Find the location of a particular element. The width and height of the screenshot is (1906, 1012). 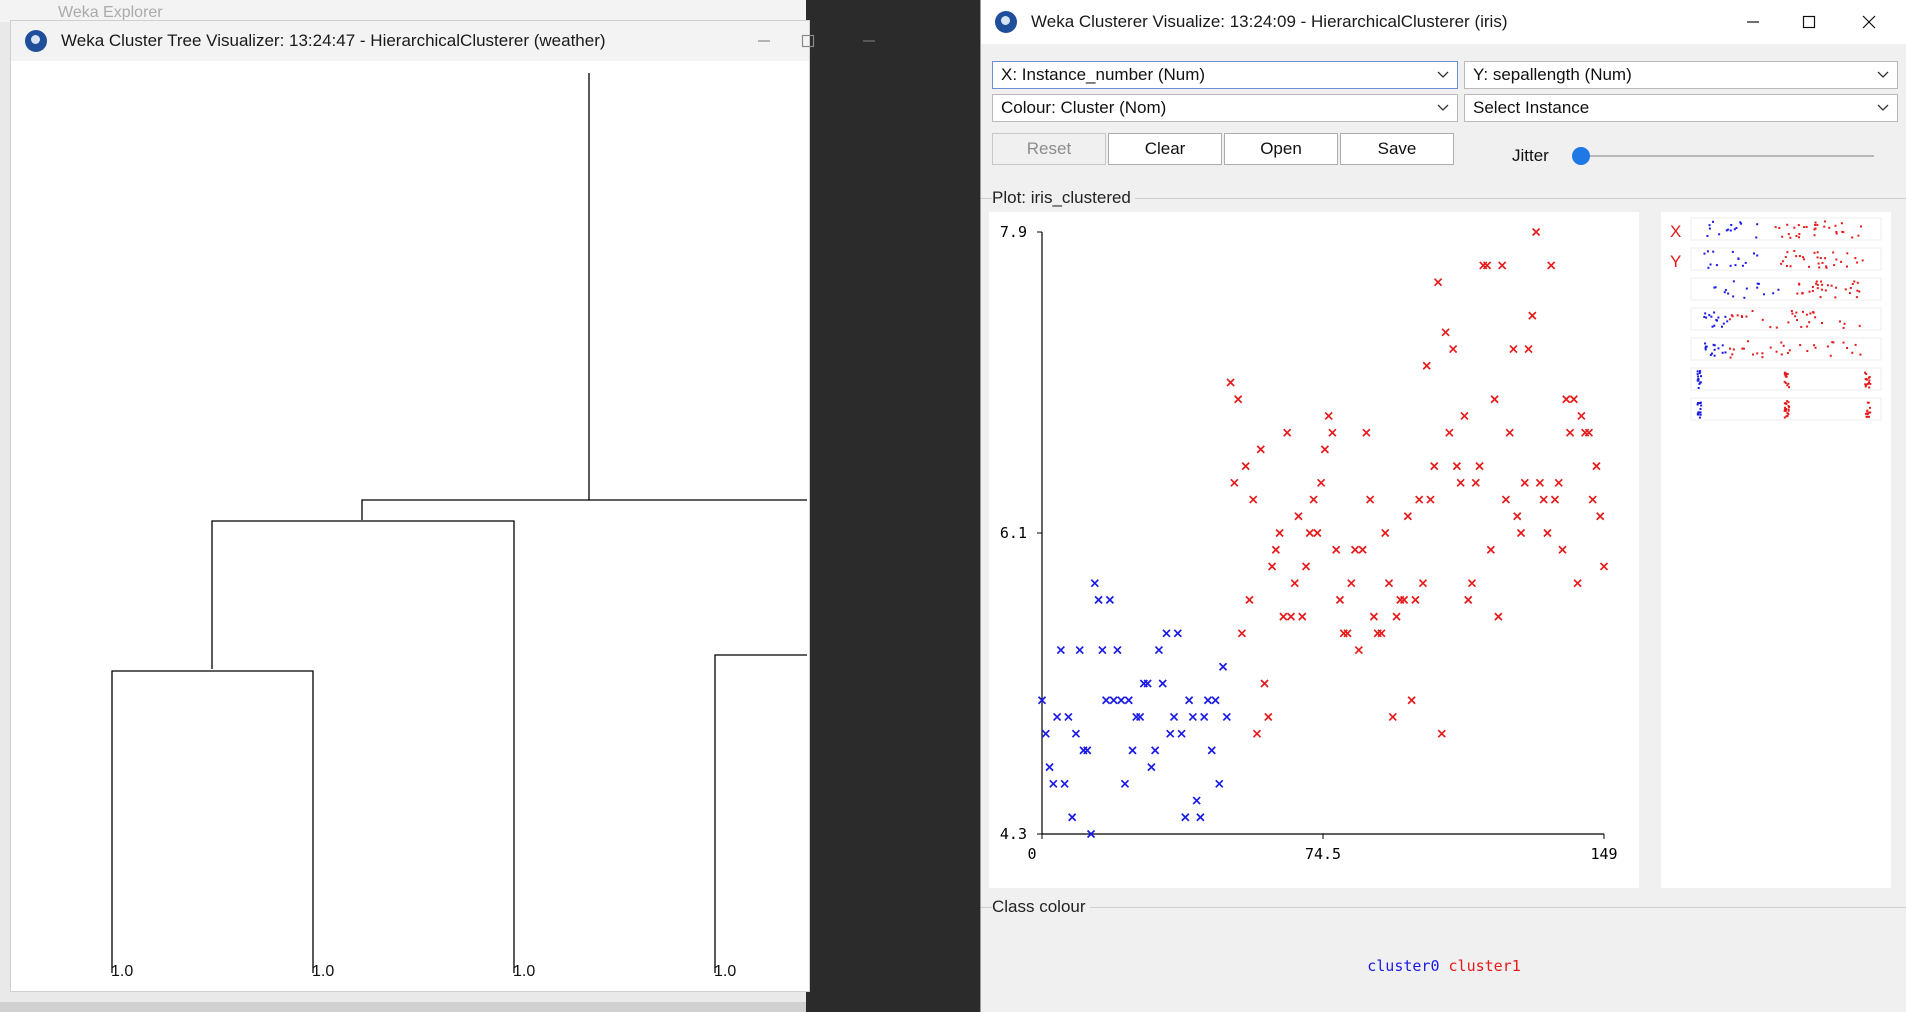

dendrogram-left-join is located at coordinates (363, 747).